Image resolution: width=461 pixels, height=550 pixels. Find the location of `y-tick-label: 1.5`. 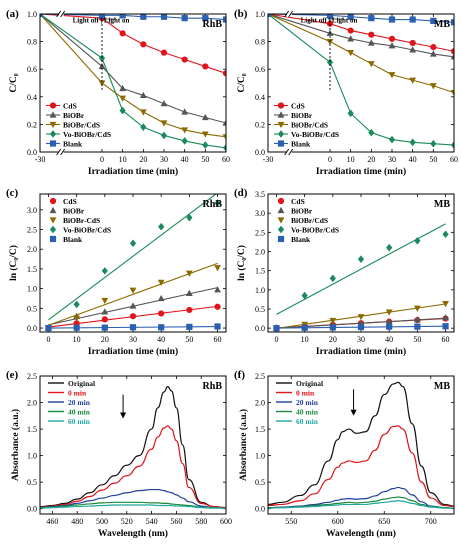

y-tick-label: 1.5 is located at coordinates (260, 429).